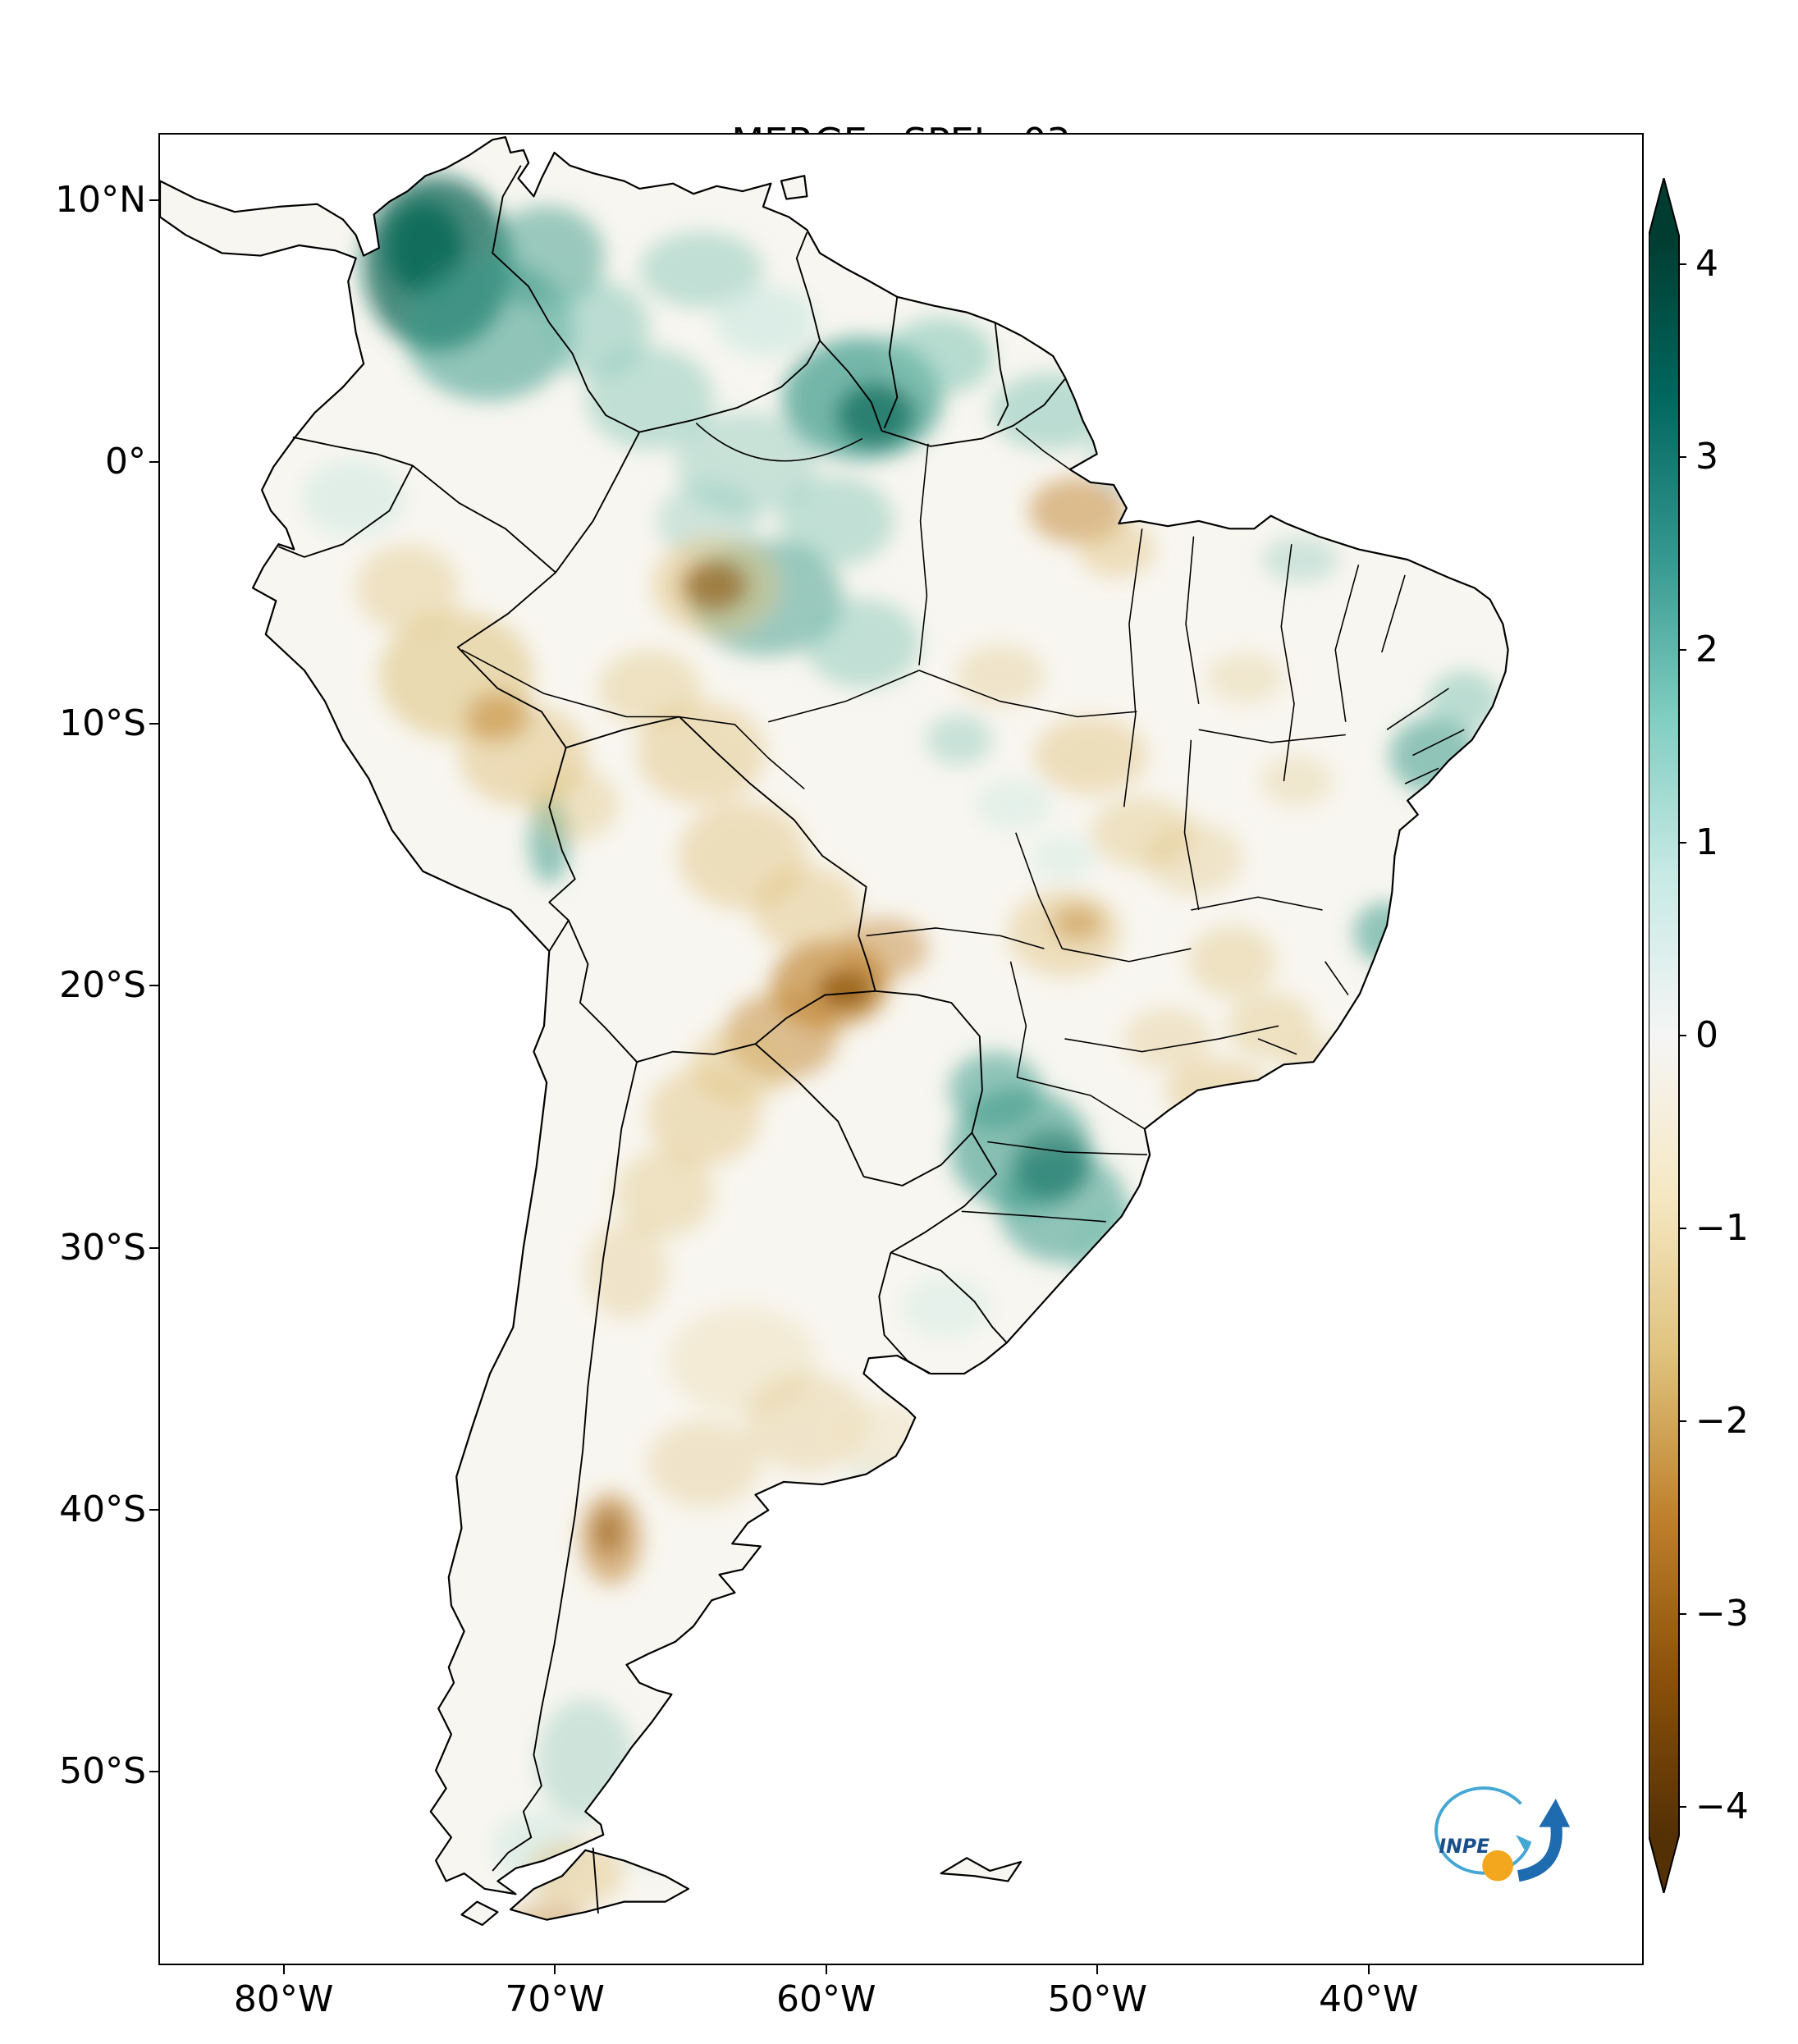 Image resolution: width=1798 pixels, height=2044 pixels. Describe the element at coordinates (102, 723) in the screenshot. I see `y-axis-tick-label: 10°S` at that location.